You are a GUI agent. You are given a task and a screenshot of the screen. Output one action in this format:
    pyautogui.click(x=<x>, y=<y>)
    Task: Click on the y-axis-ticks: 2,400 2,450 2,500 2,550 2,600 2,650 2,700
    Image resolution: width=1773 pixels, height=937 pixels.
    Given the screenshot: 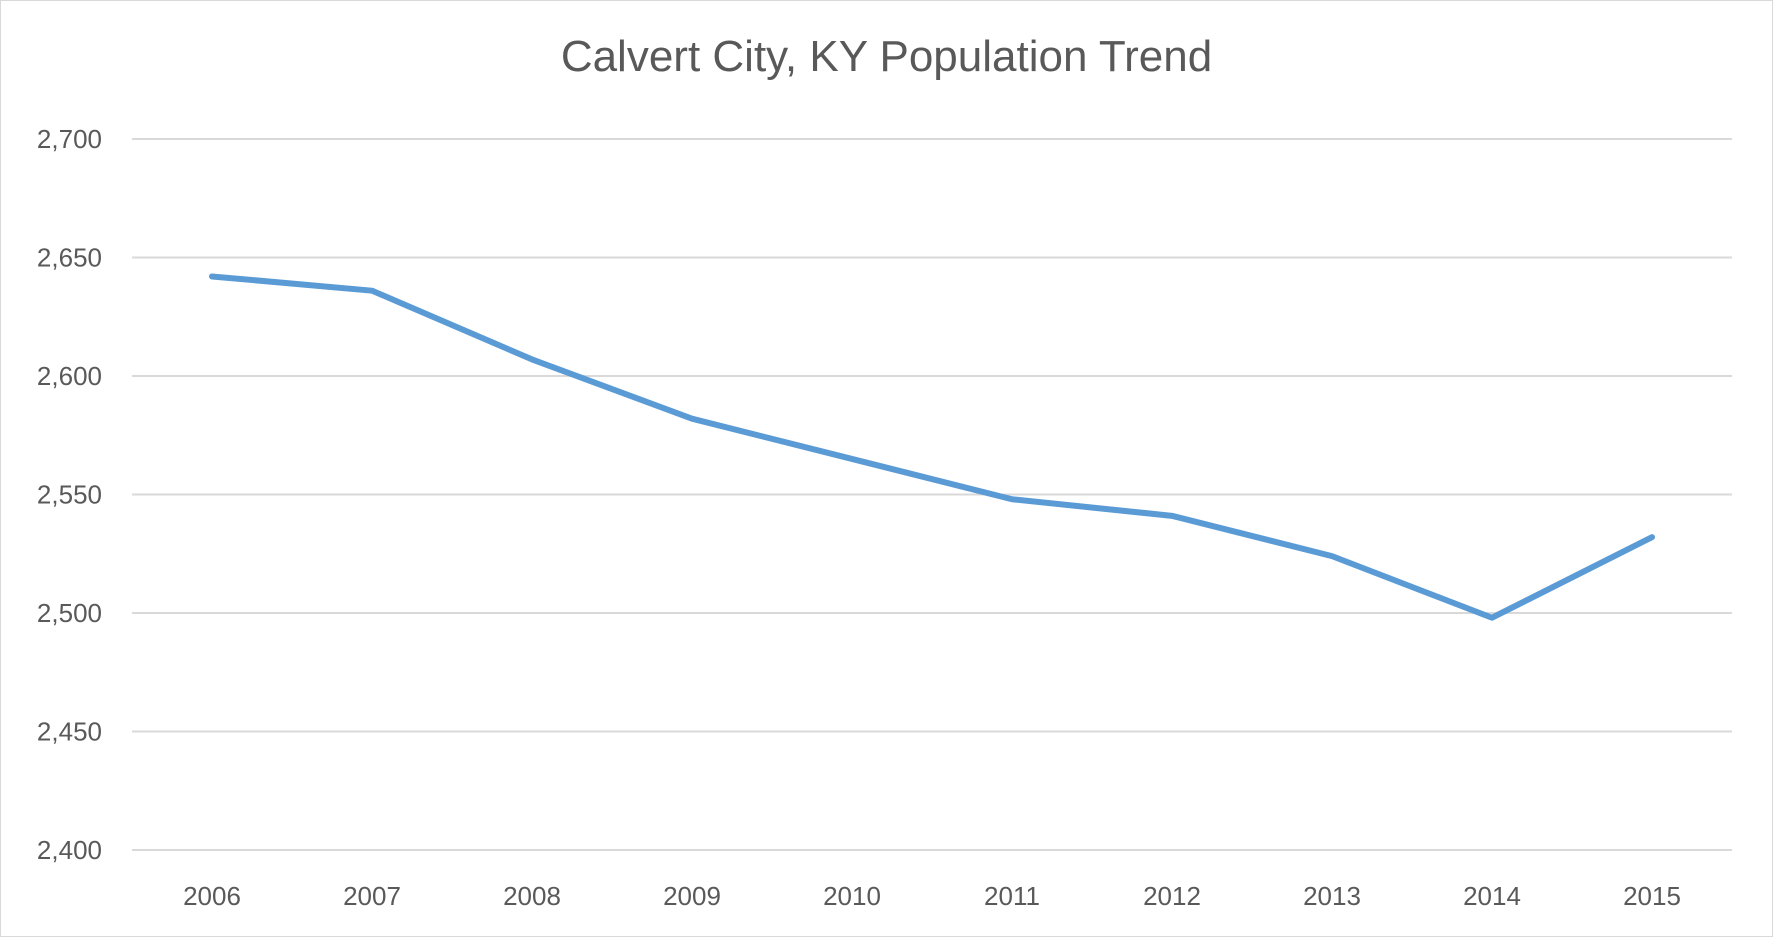 What is the action you would take?
    pyautogui.click(x=69, y=494)
    